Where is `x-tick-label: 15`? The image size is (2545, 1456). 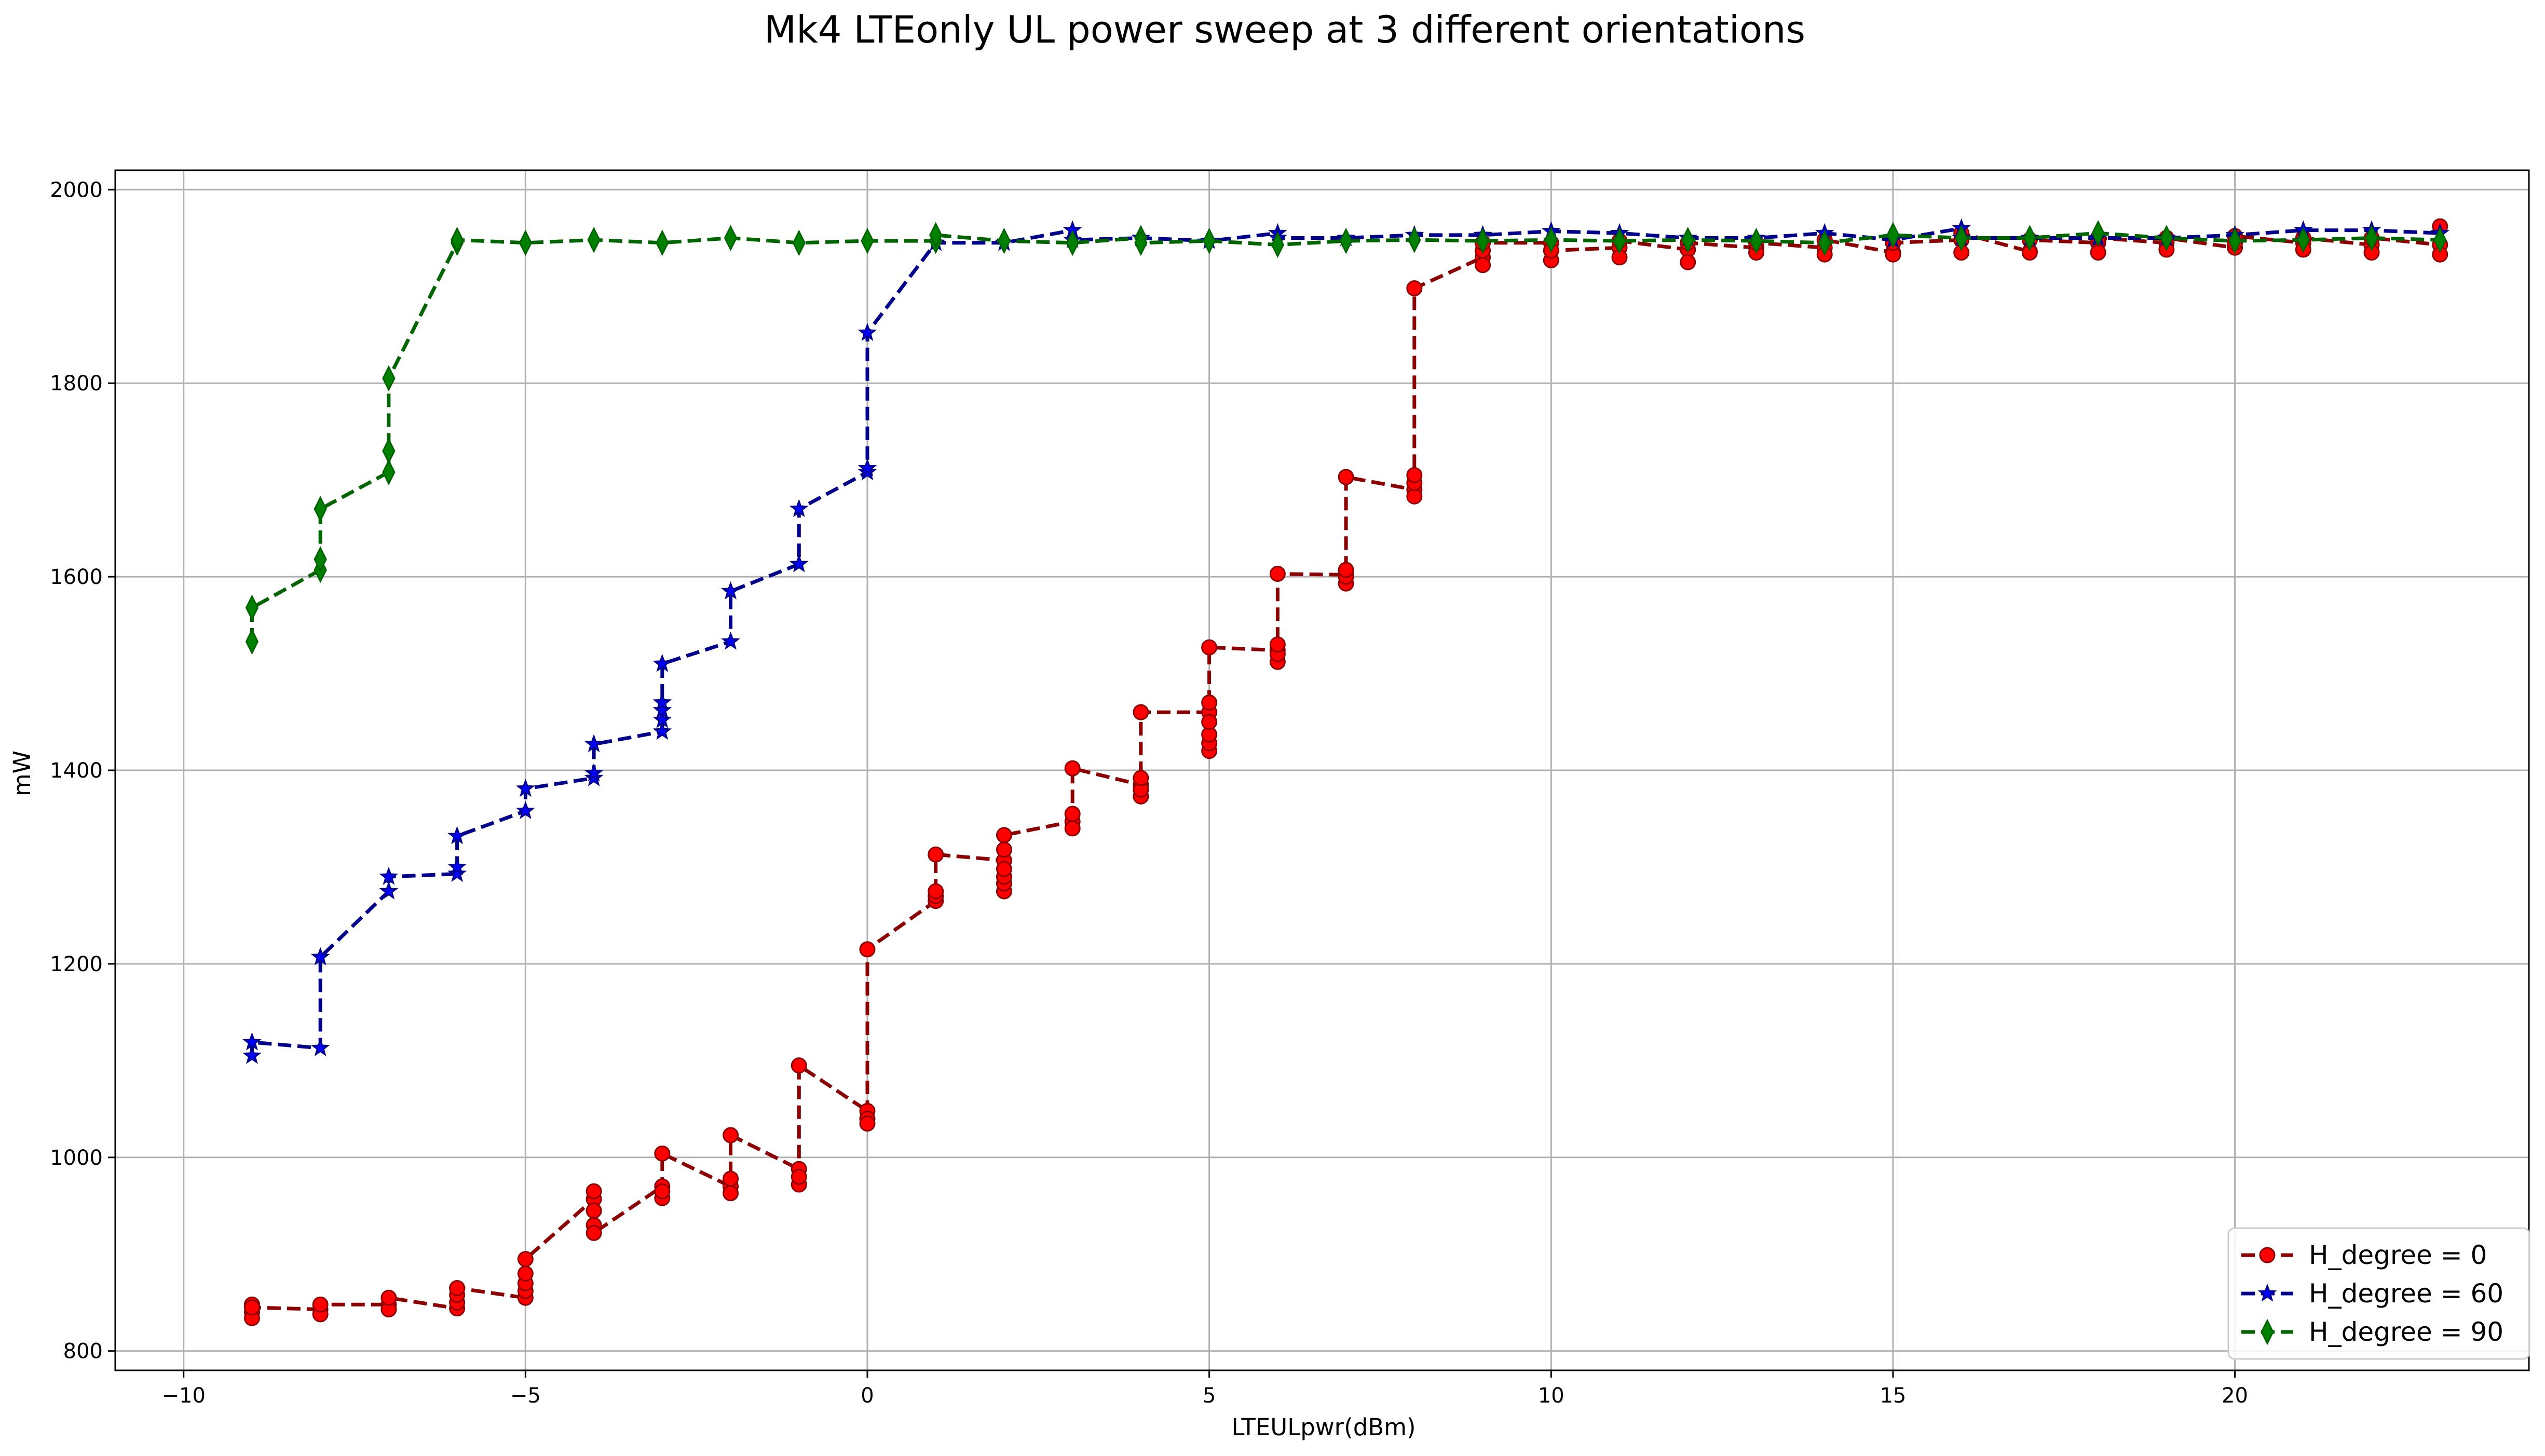 x-tick-label: 15 is located at coordinates (1893, 1396).